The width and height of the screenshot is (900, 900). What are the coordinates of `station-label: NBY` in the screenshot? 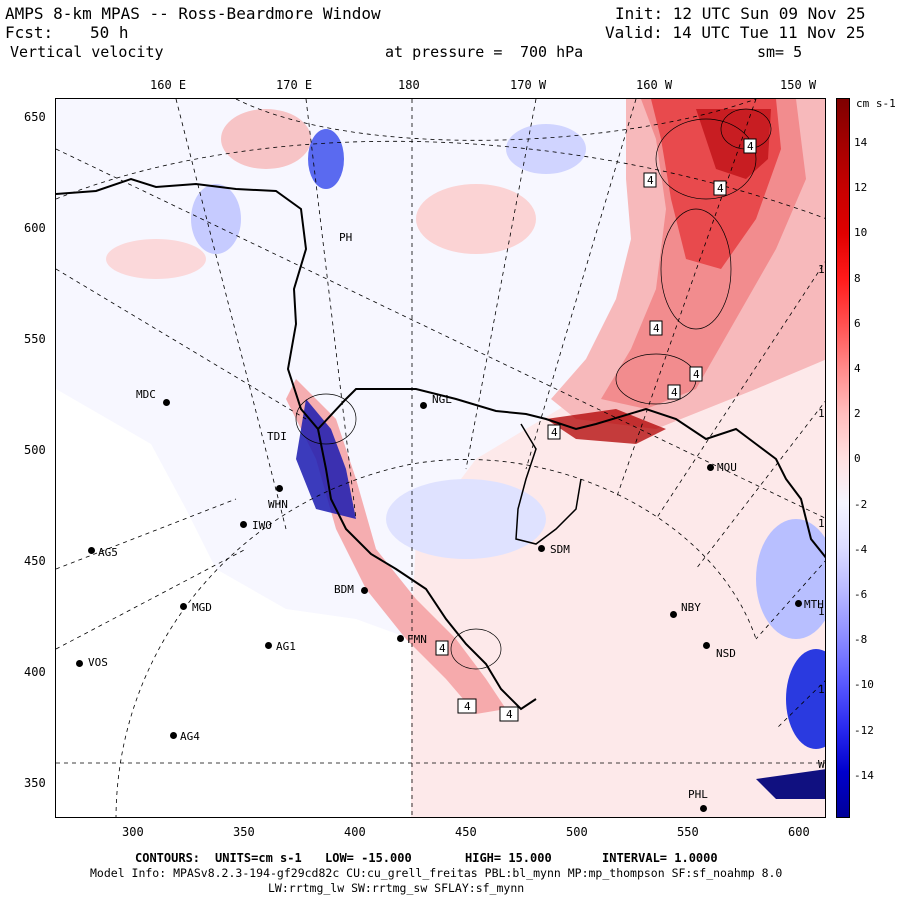 It's located at (691, 607).